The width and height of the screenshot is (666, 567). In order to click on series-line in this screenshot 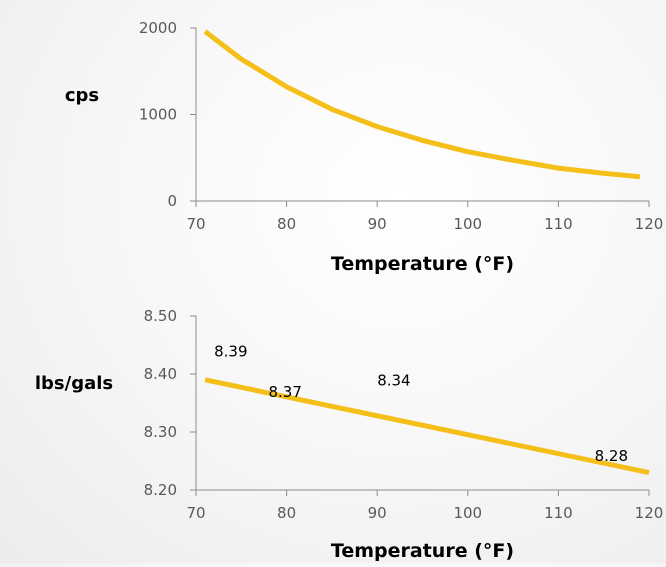, I will do `click(427, 426)`.